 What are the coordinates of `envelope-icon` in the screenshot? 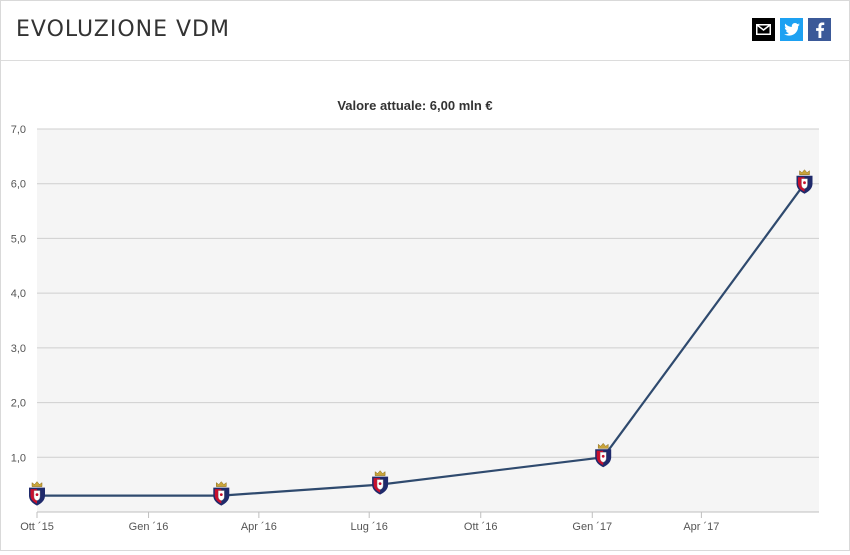 It's located at (763, 29).